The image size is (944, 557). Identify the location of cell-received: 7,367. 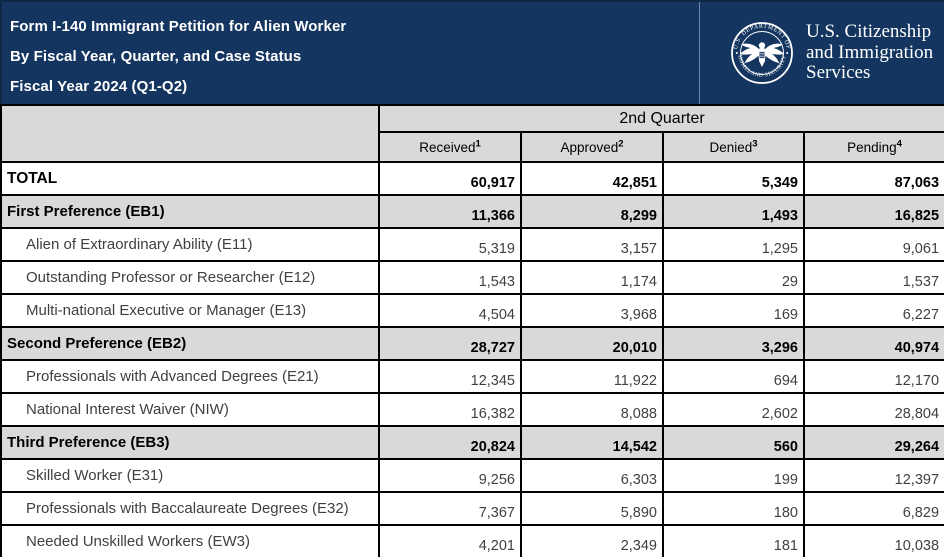
(450, 508).